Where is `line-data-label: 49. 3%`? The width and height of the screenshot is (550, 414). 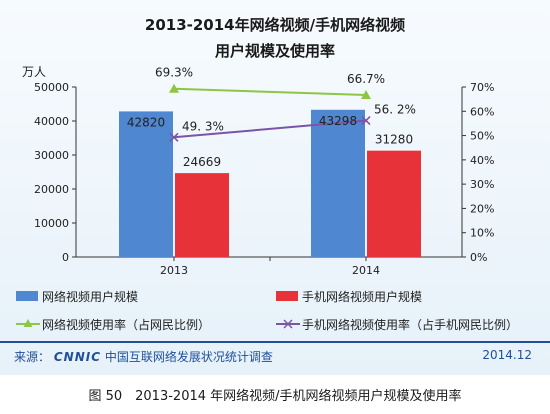
line-data-label: 49. 3% is located at coordinates (203, 126).